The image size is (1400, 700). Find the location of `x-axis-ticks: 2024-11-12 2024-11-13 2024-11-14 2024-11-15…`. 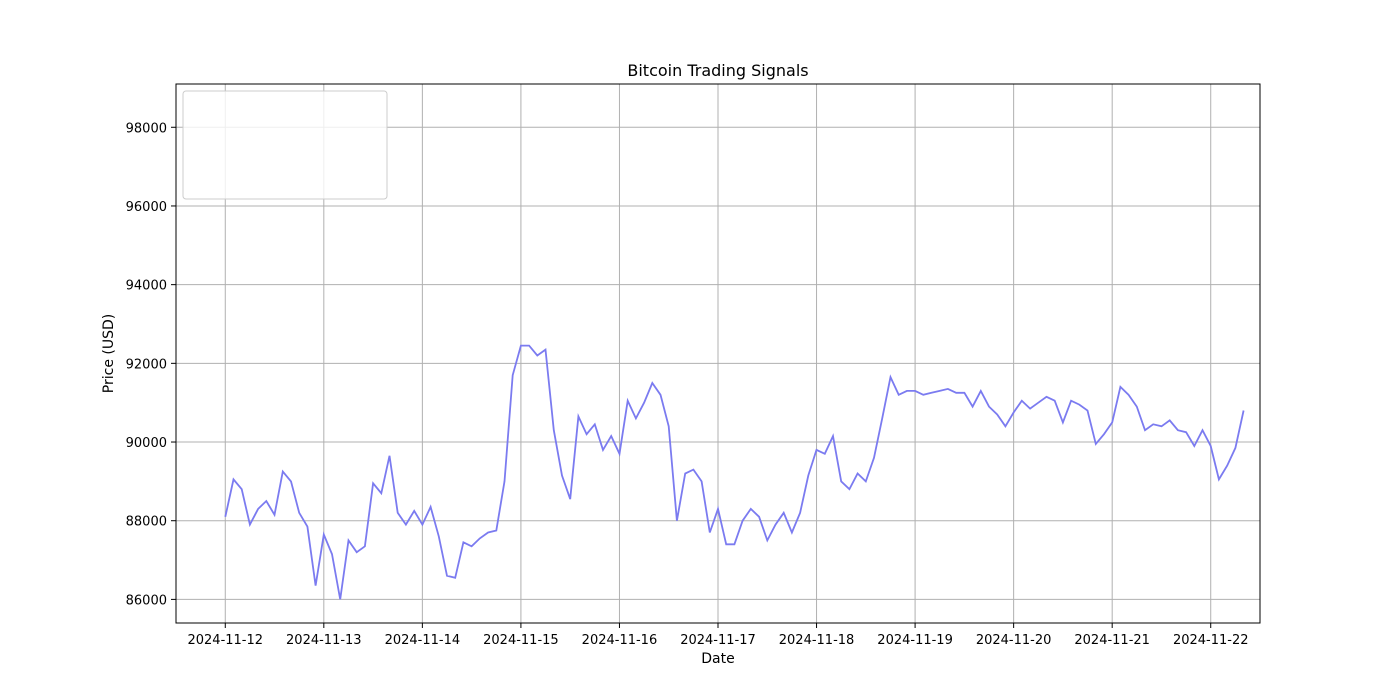

x-axis-ticks: 2024-11-12 2024-11-13 2024-11-14 2024-11-15… is located at coordinates (718, 635).